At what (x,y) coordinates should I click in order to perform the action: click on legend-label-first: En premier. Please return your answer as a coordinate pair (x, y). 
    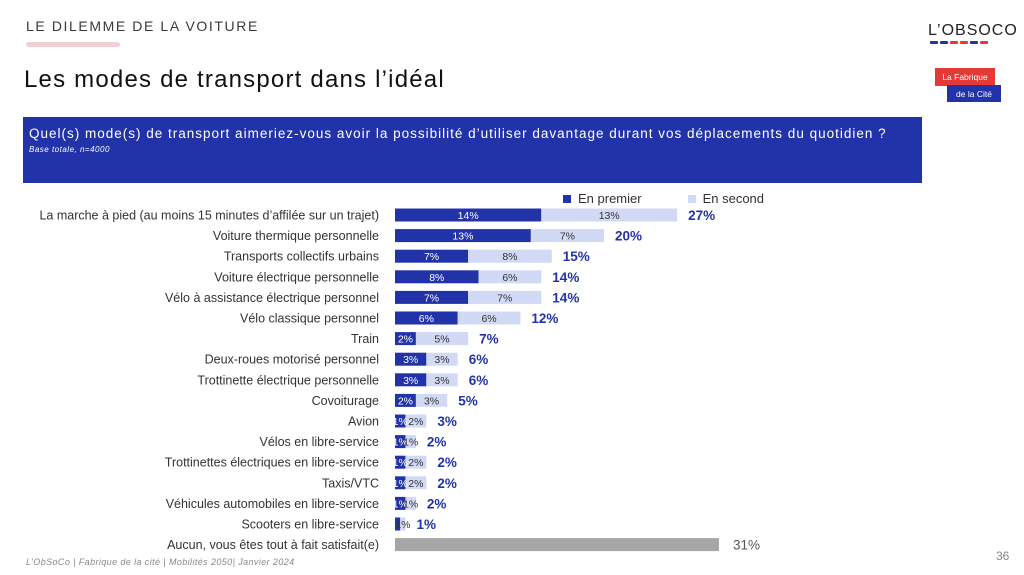
    Looking at the image, I should click on (610, 198).